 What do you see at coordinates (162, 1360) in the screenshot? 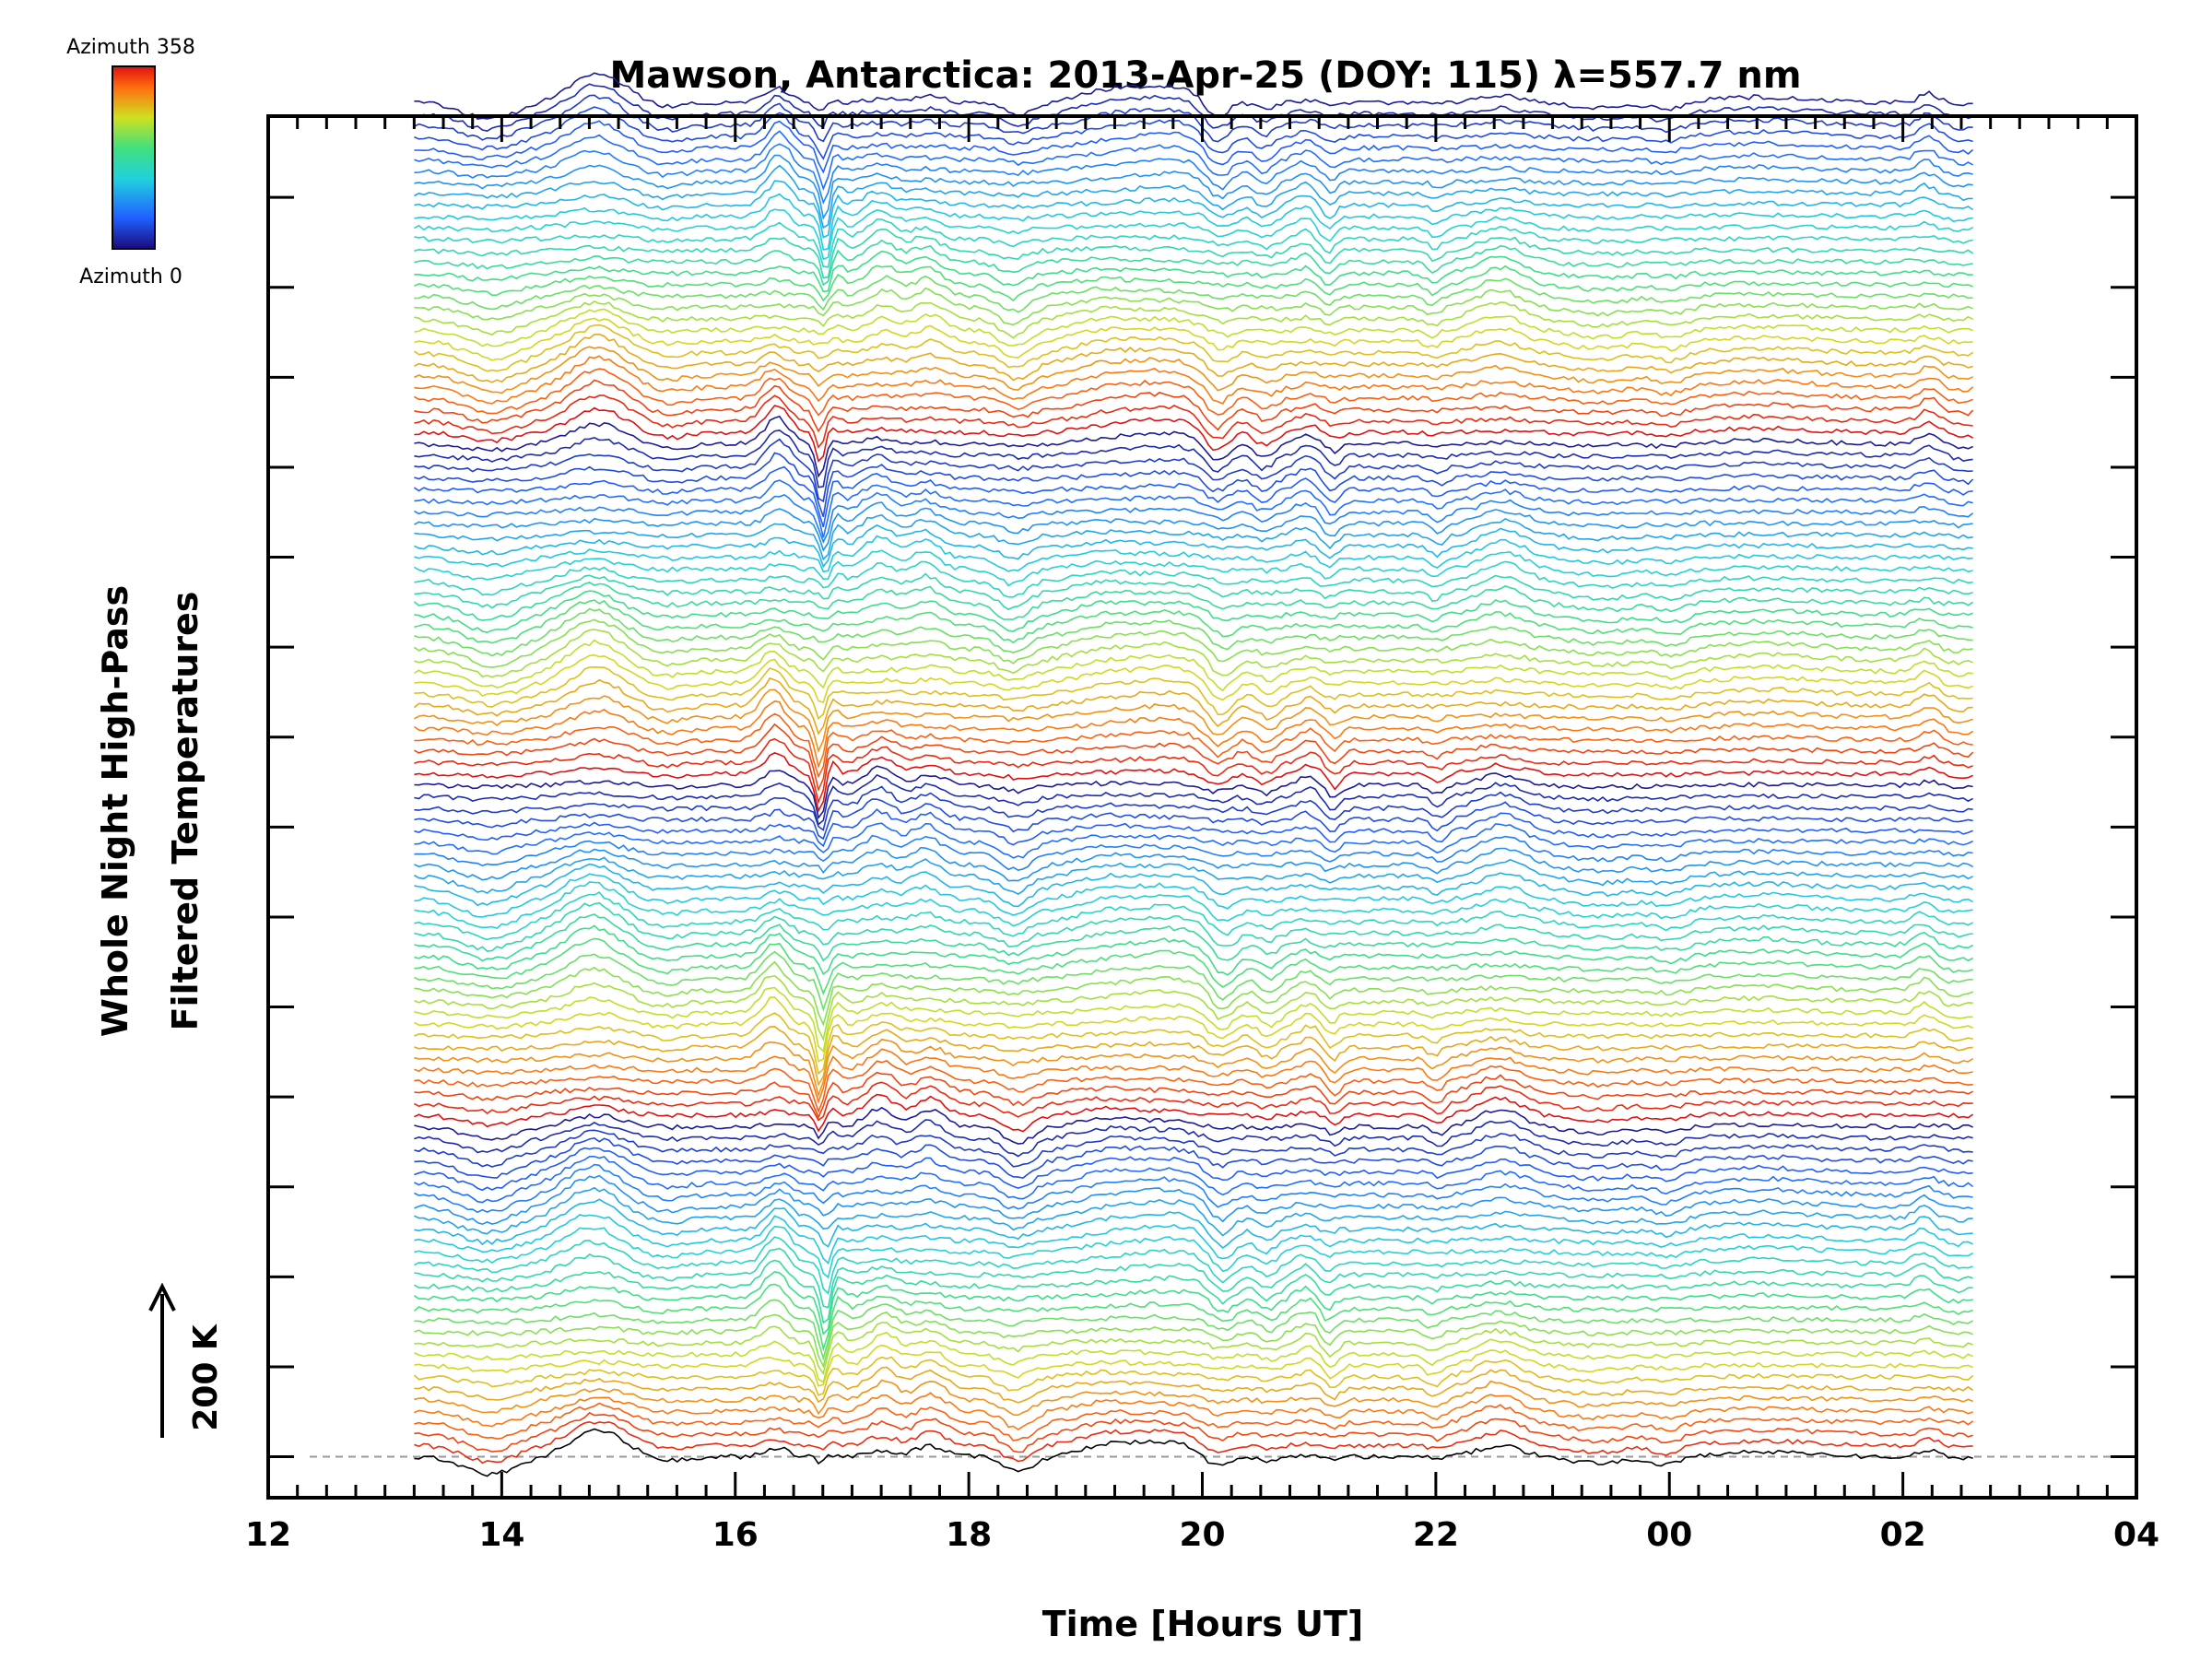
I see `scale-bar` at bounding box center [162, 1360].